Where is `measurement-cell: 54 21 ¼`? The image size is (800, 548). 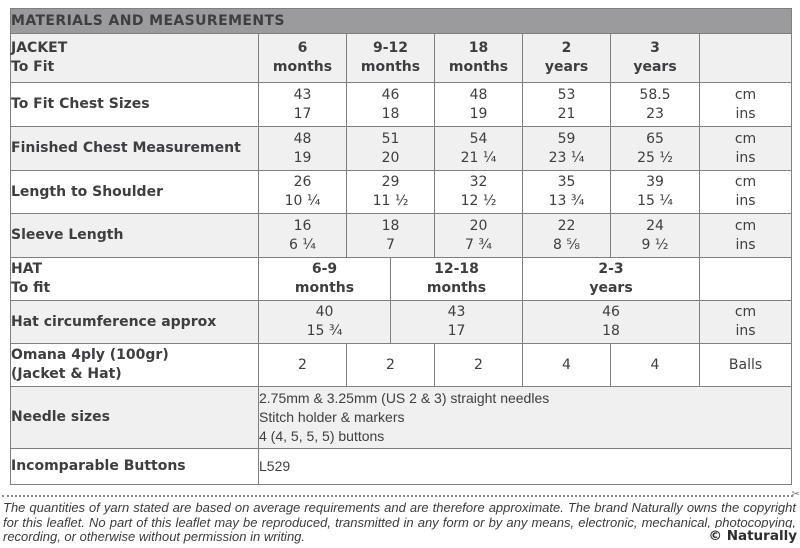 measurement-cell: 54 21 ¼ is located at coordinates (478, 148).